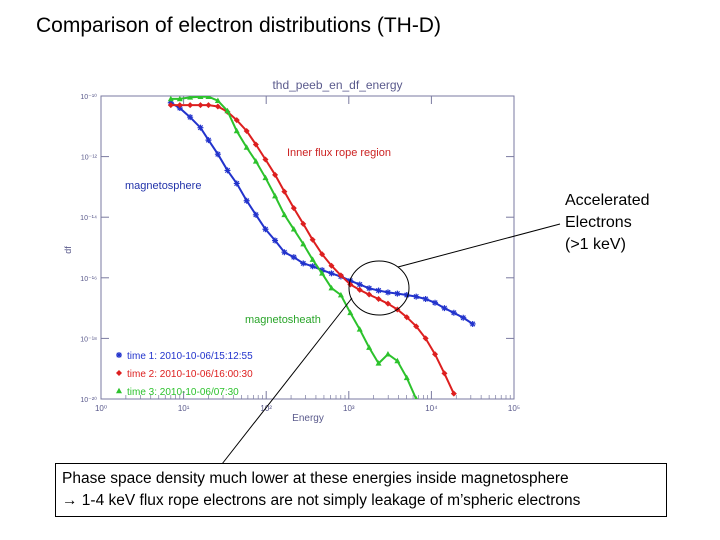  What do you see at coordinates (184, 408) in the screenshot?
I see `x-tick-label: 10¹` at bounding box center [184, 408].